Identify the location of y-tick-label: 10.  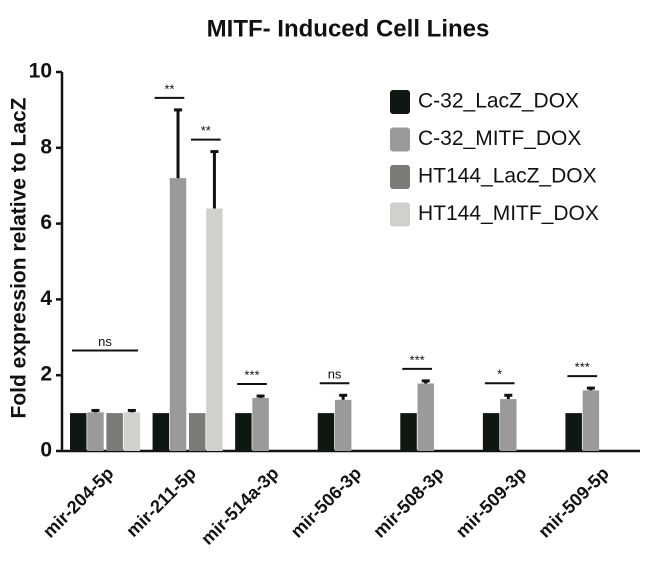
(40, 71).